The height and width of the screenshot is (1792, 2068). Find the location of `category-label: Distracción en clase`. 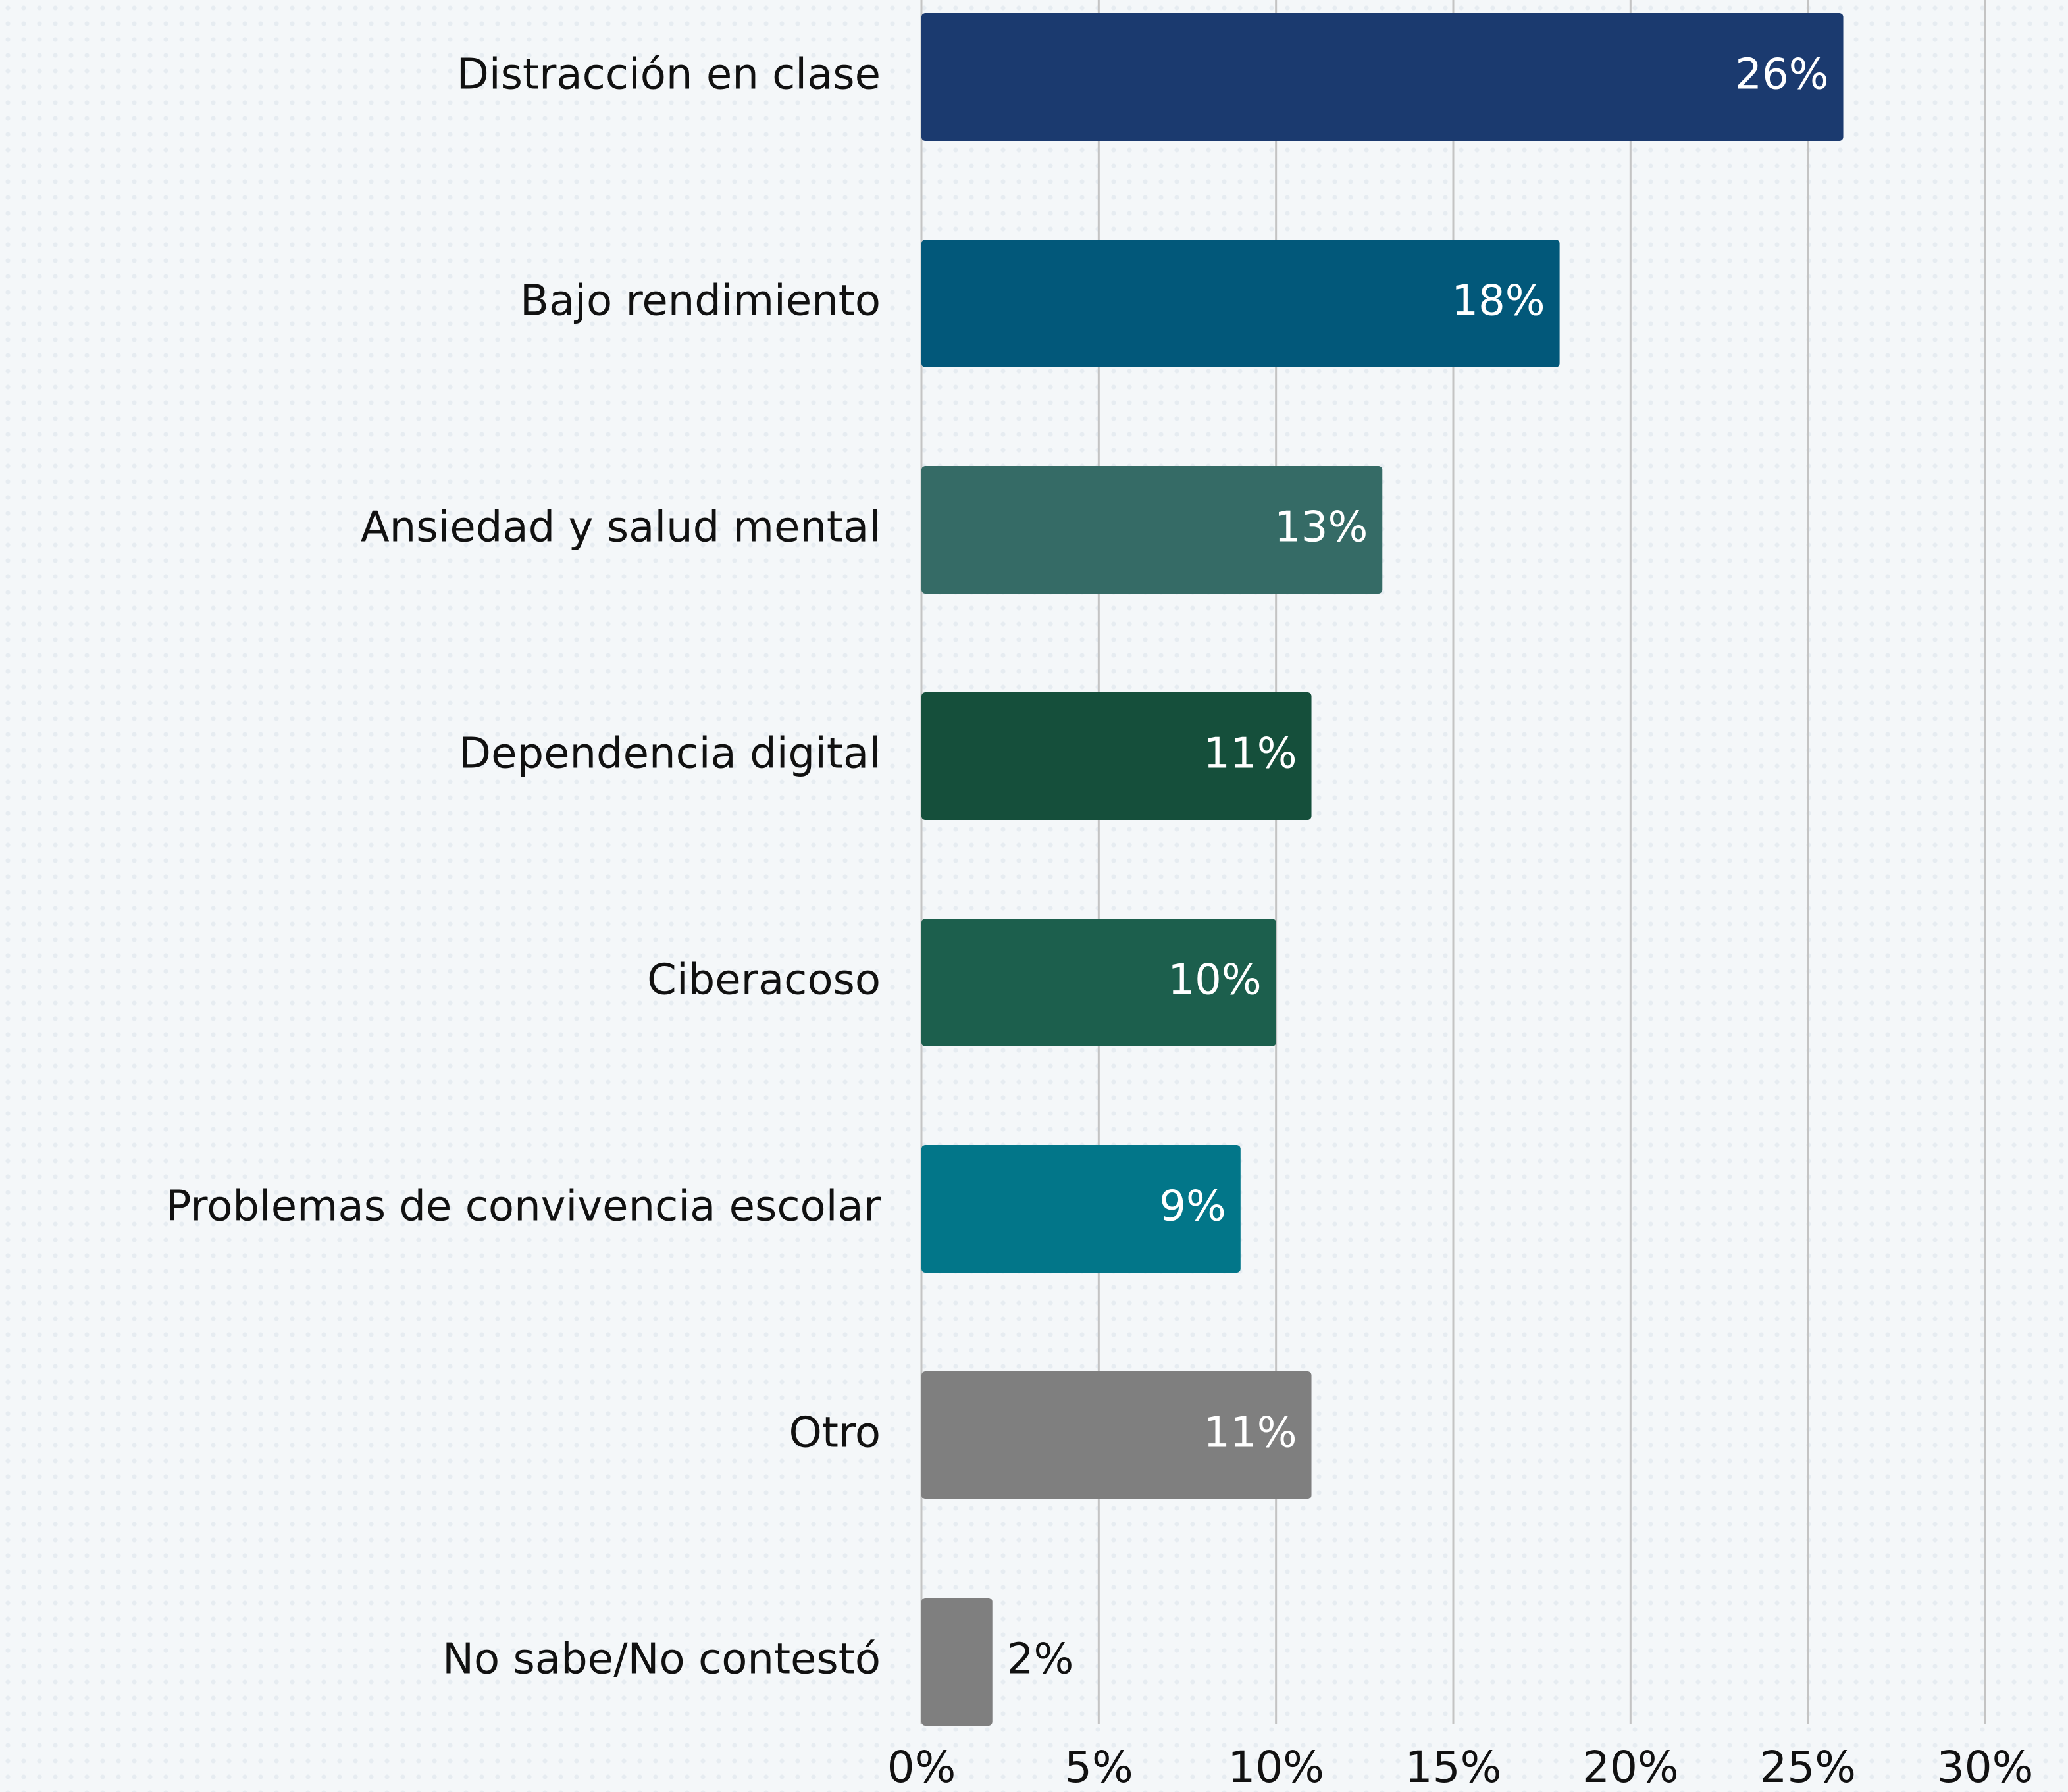

category-label: Distracción en clase is located at coordinates (669, 75).